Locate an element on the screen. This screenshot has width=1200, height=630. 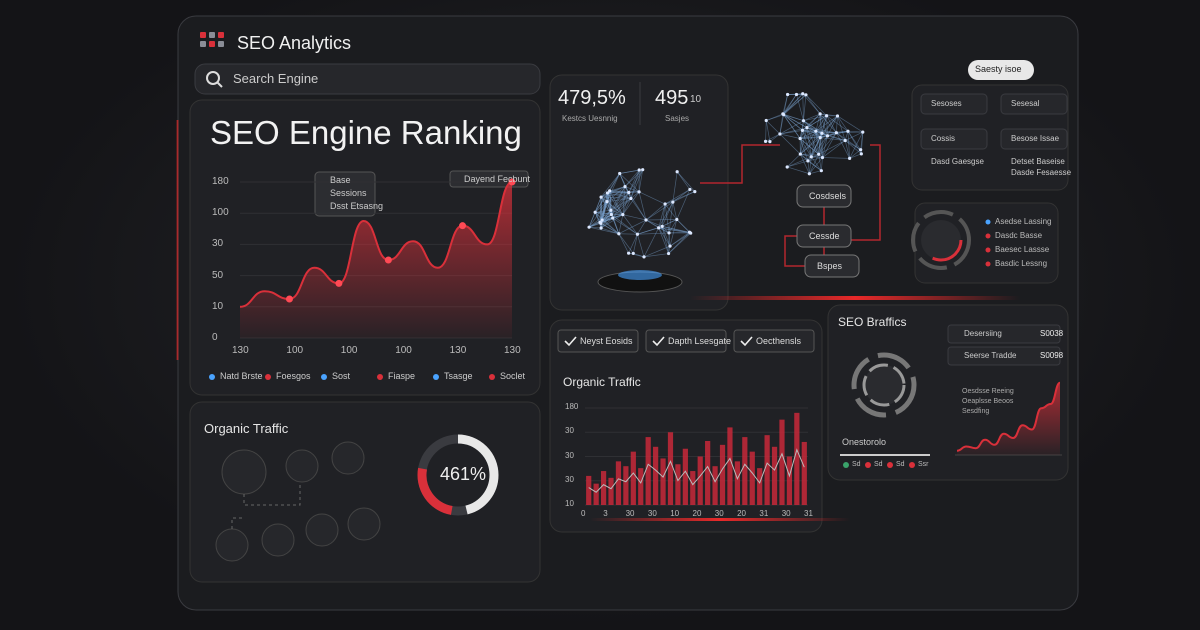
list-item: Oeaplsse Beoos is located at coordinates (988, 401).